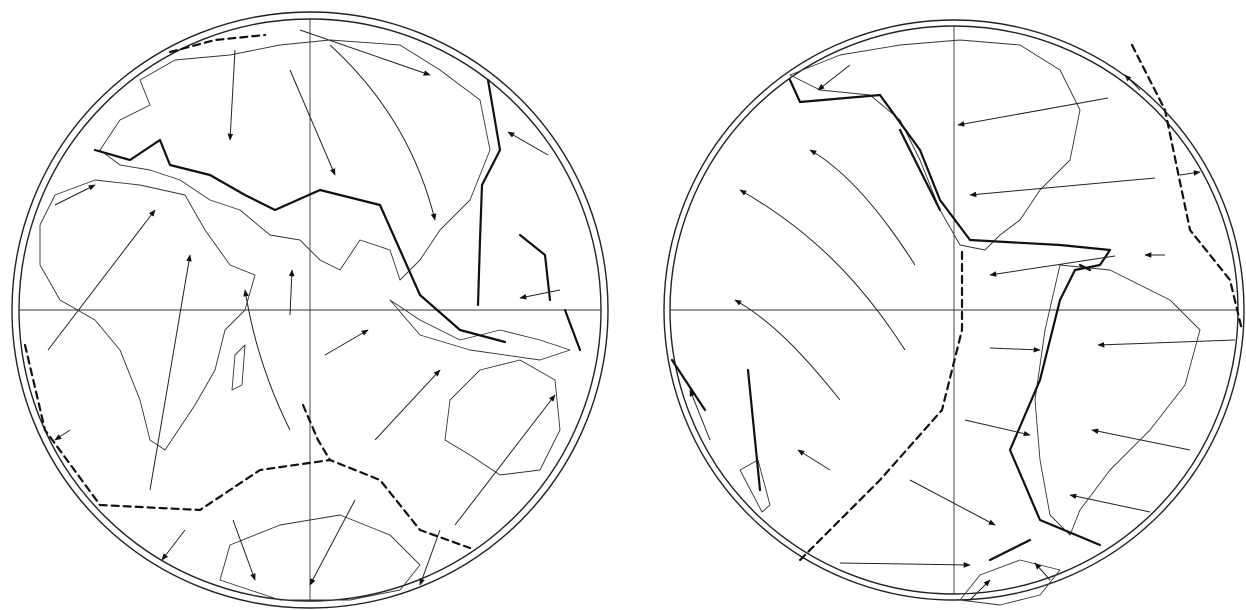 The image size is (1246, 610). I want to click on australia, so click(502, 417).